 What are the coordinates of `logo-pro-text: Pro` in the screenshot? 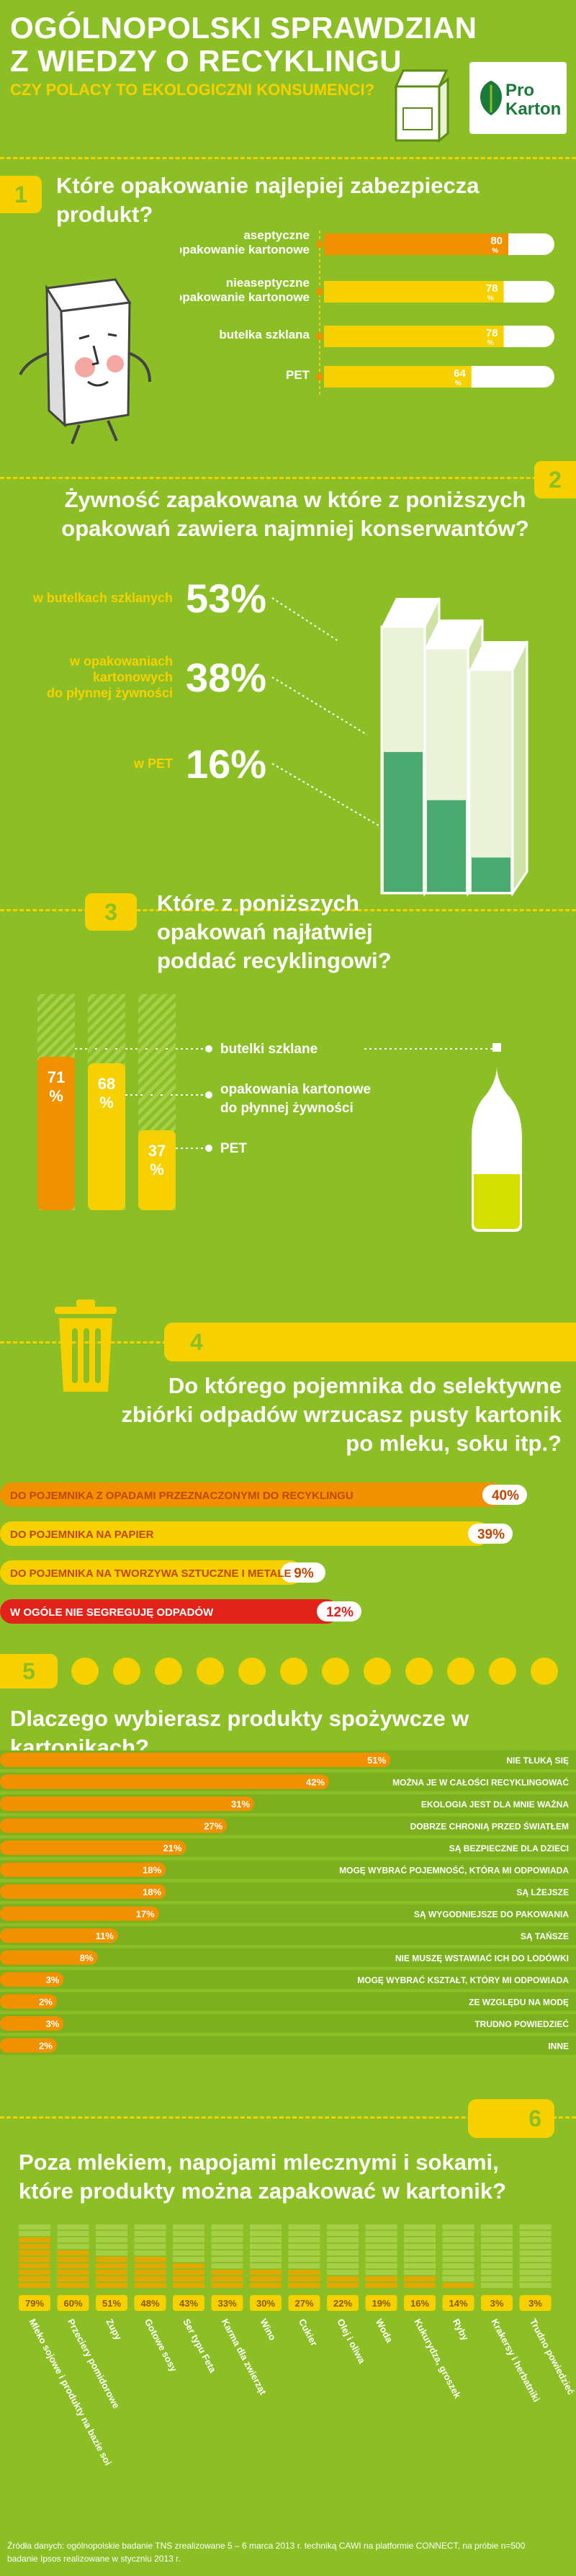 It's located at (520, 90).